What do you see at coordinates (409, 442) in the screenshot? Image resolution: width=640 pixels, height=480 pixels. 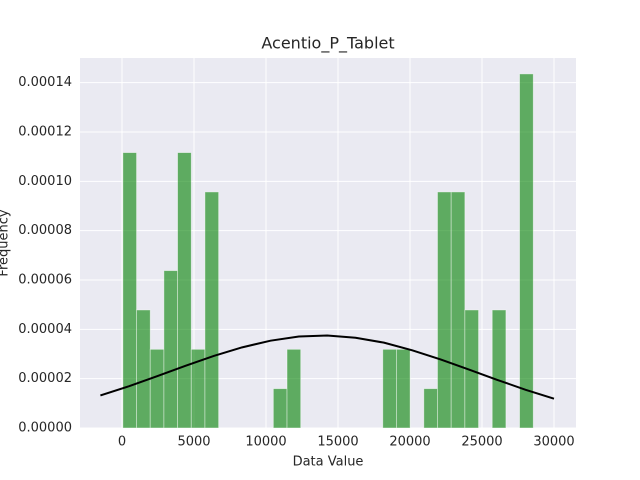 I see `x-tick-label: 20000` at bounding box center [409, 442].